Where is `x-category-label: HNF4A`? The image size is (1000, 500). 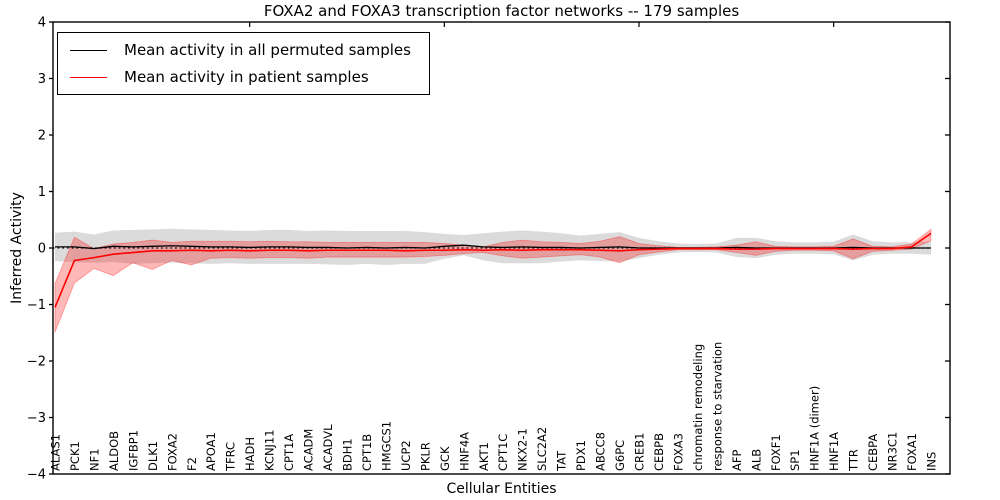 x-category-label: HNF4A is located at coordinates (464, 451).